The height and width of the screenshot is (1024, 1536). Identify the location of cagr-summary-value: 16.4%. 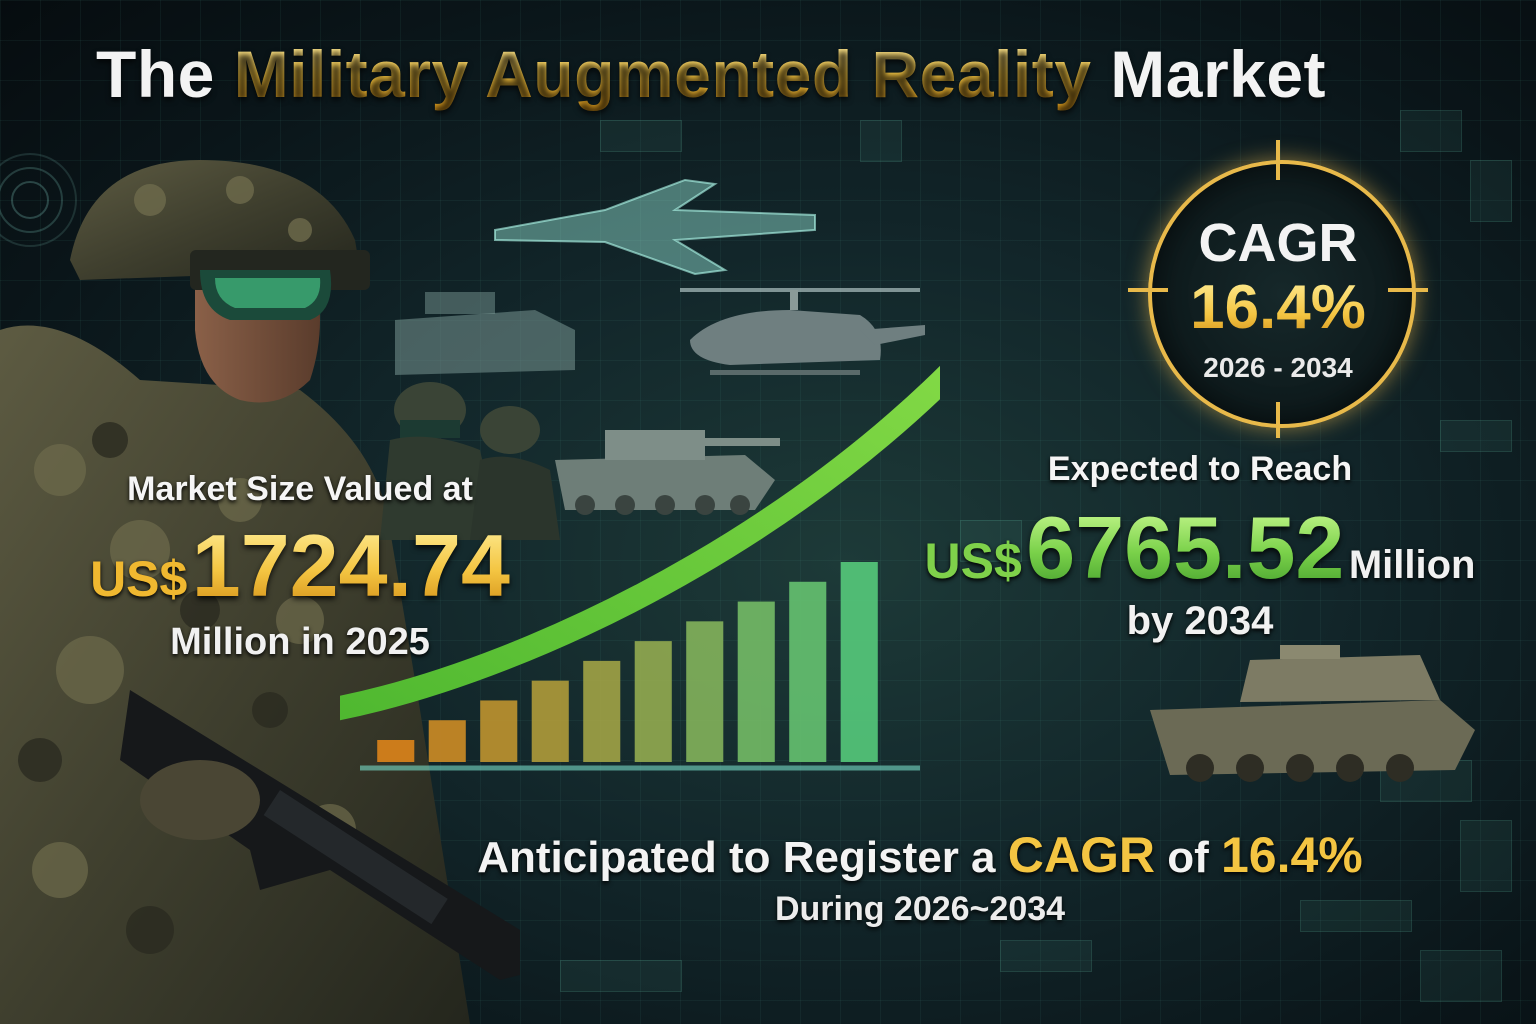
(1291, 855).